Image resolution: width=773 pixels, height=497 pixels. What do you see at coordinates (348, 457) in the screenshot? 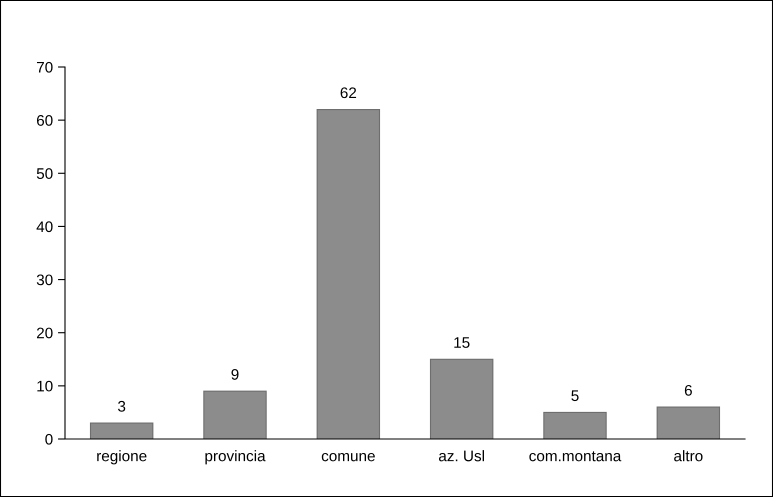
I see `x-tick-label: comune` at bounding box center [348, 457].